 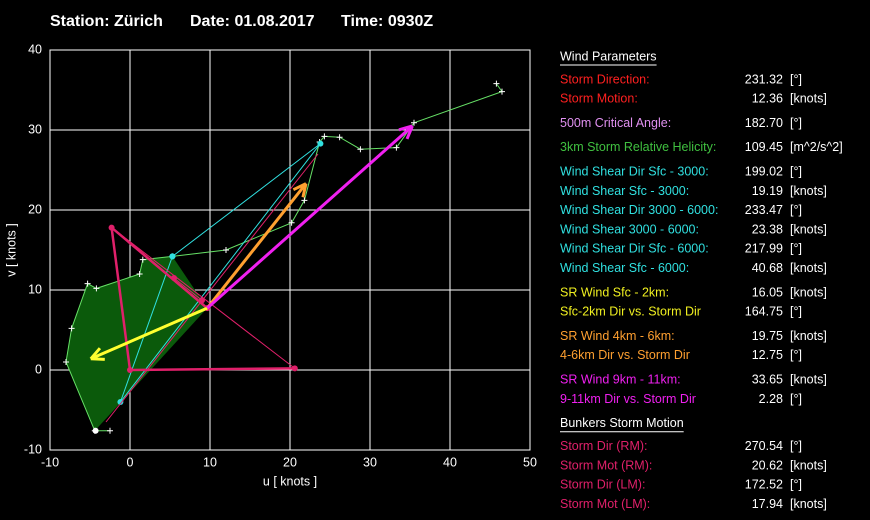 I want to click on param-label: Storm Dir (RM):, so click(x=604, y=446).